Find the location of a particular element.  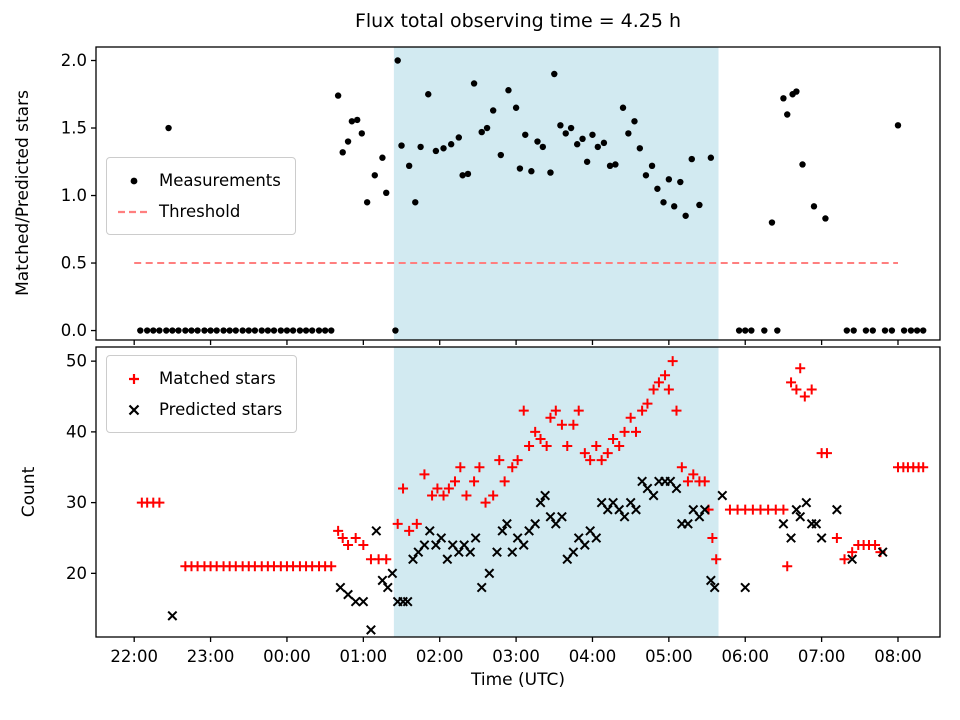

svg-text: 06:00 is located at coordinates (745, 656).